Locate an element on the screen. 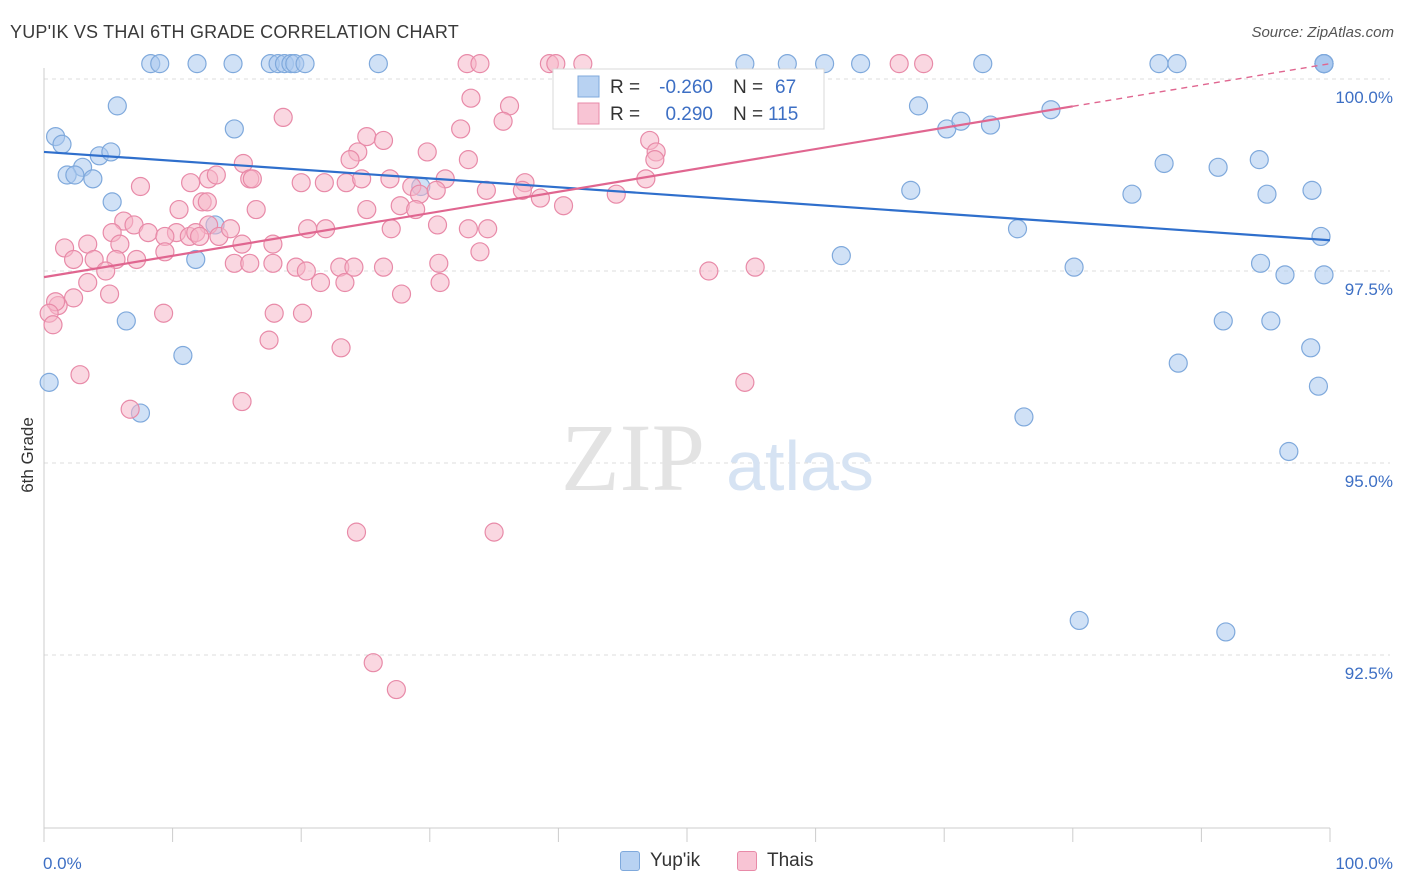 The height and width of the screenshot is (892, 1406). y-tick-label: 97.5% is located at coordinates (1369, 289).